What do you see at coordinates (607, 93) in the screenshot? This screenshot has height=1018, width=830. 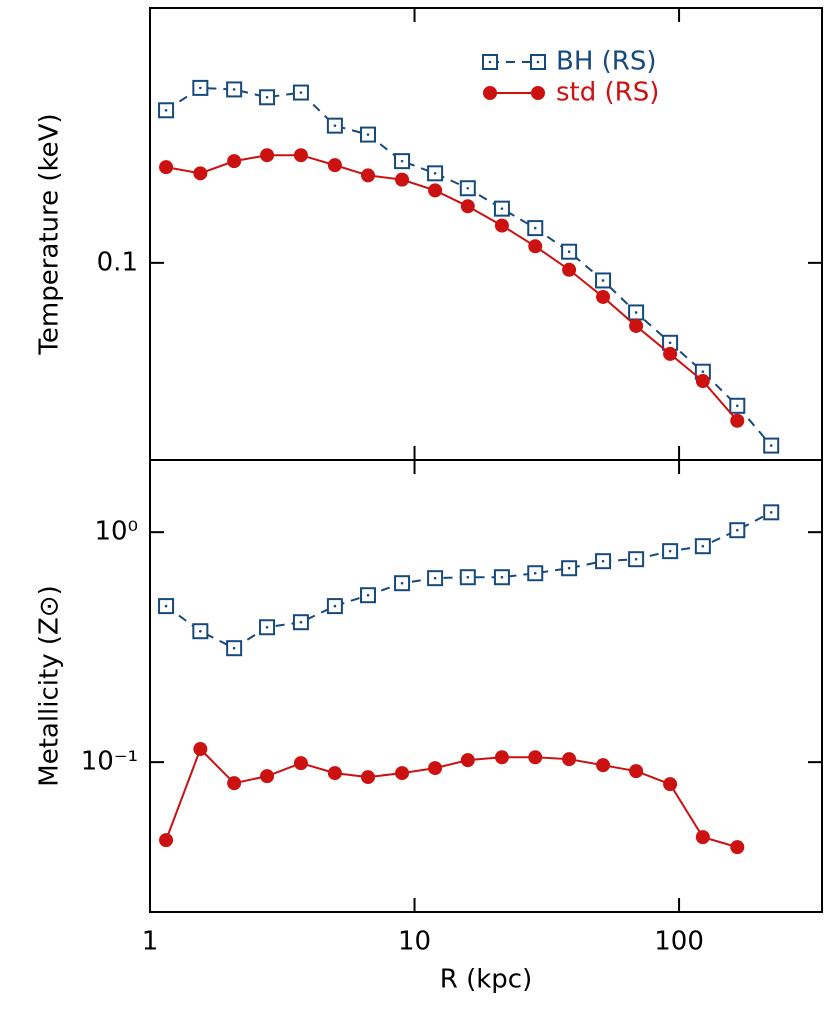 I see `legend-label: std (RS)` at bounding box center [607, 93].